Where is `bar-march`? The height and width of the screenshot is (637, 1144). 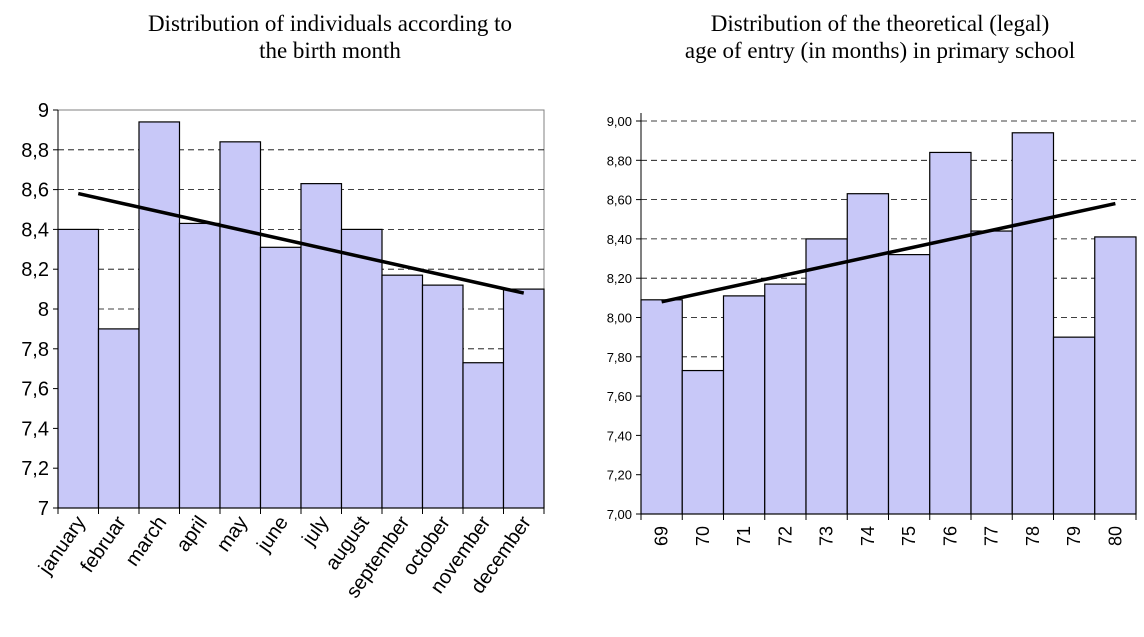
bar-march is located at coordinates (159, 315).